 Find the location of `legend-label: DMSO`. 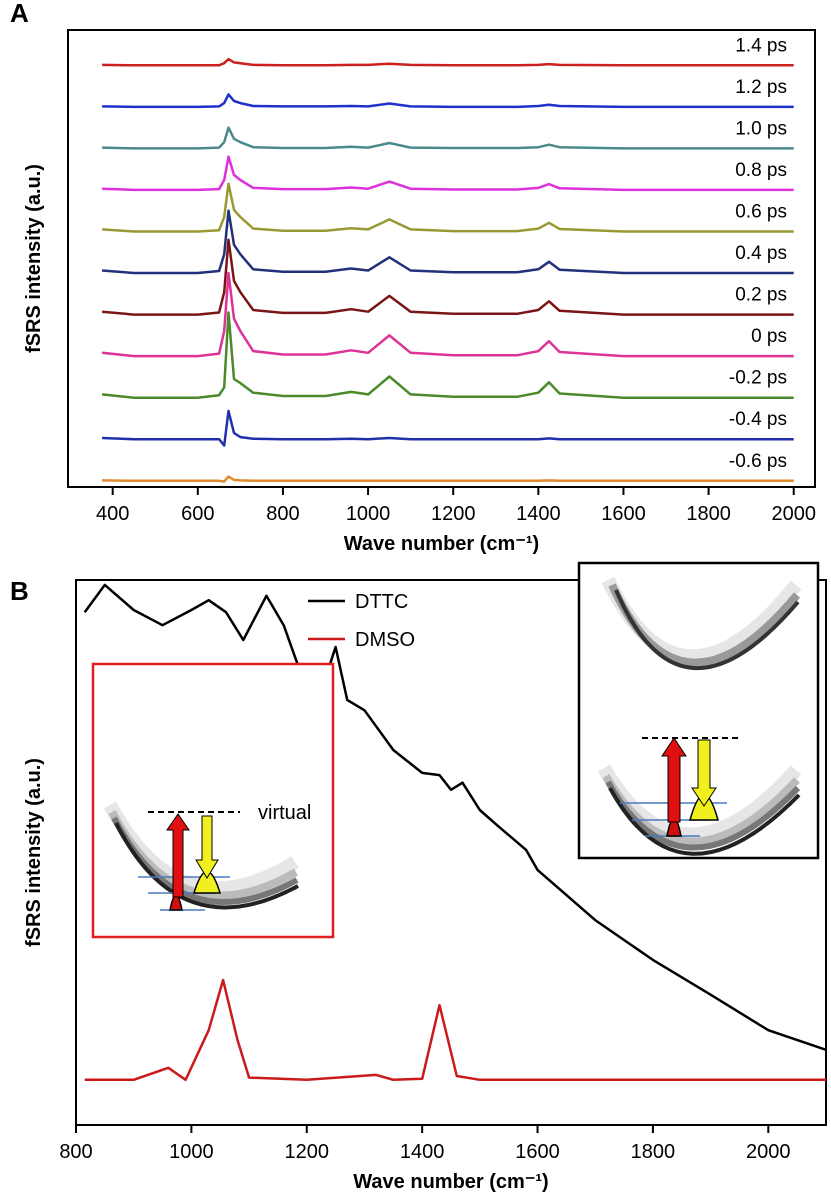

legend-label: DMSO is located at coordinates (385, 640).